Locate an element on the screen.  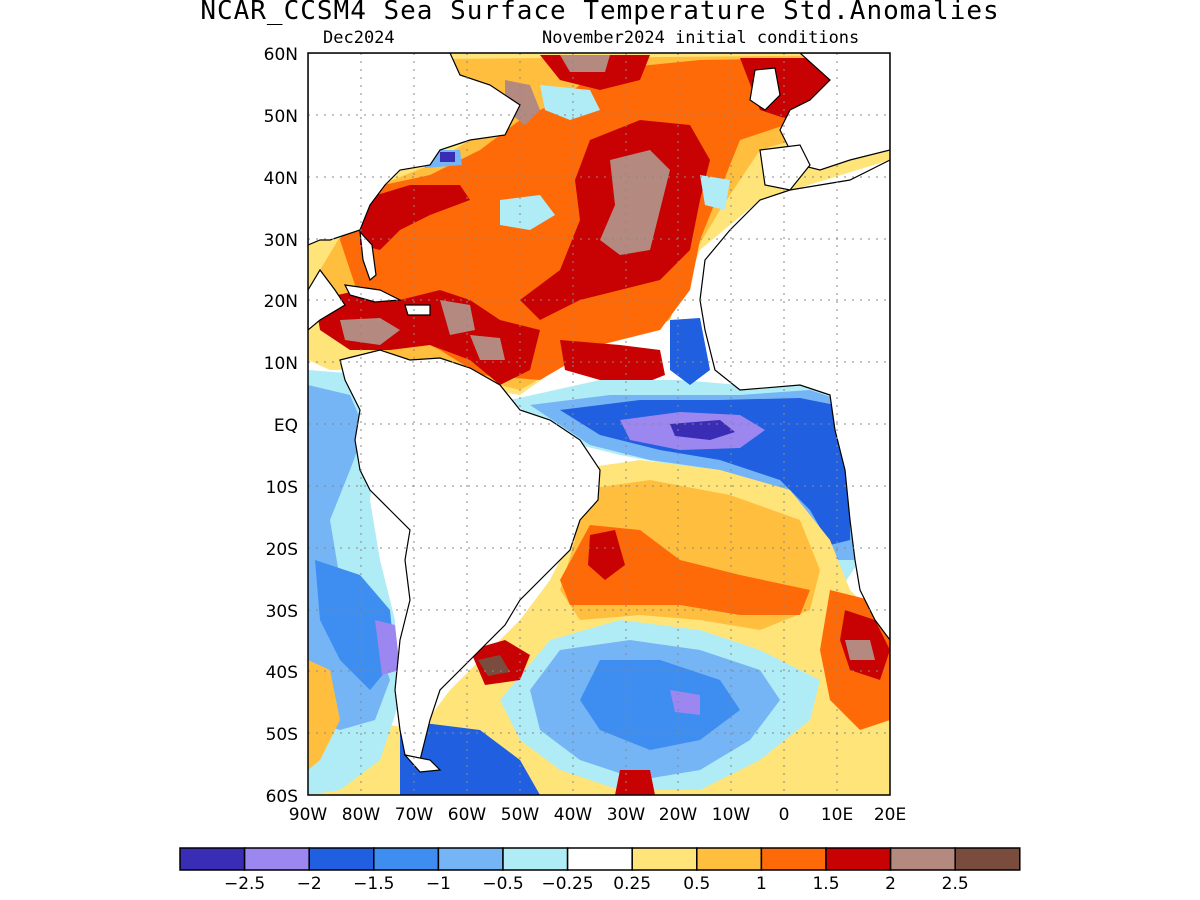
hispaniola-land is located at coordinates (417, 310).